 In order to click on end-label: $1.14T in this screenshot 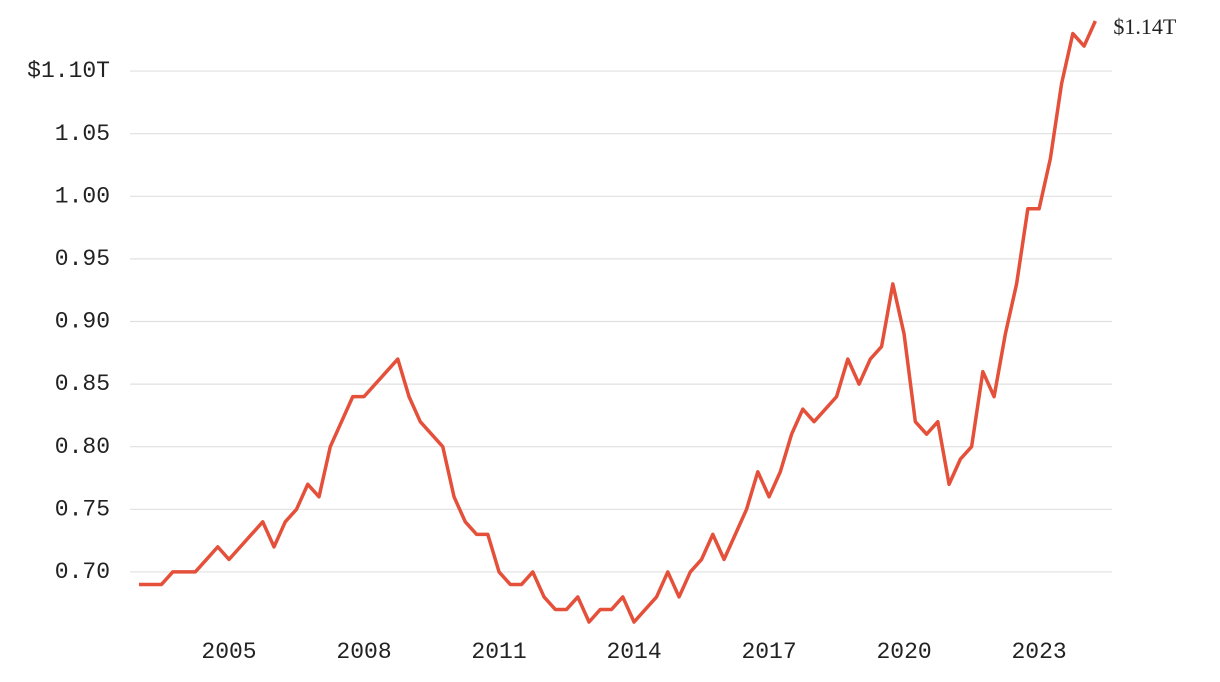, I will do `click(1145, 26)`.